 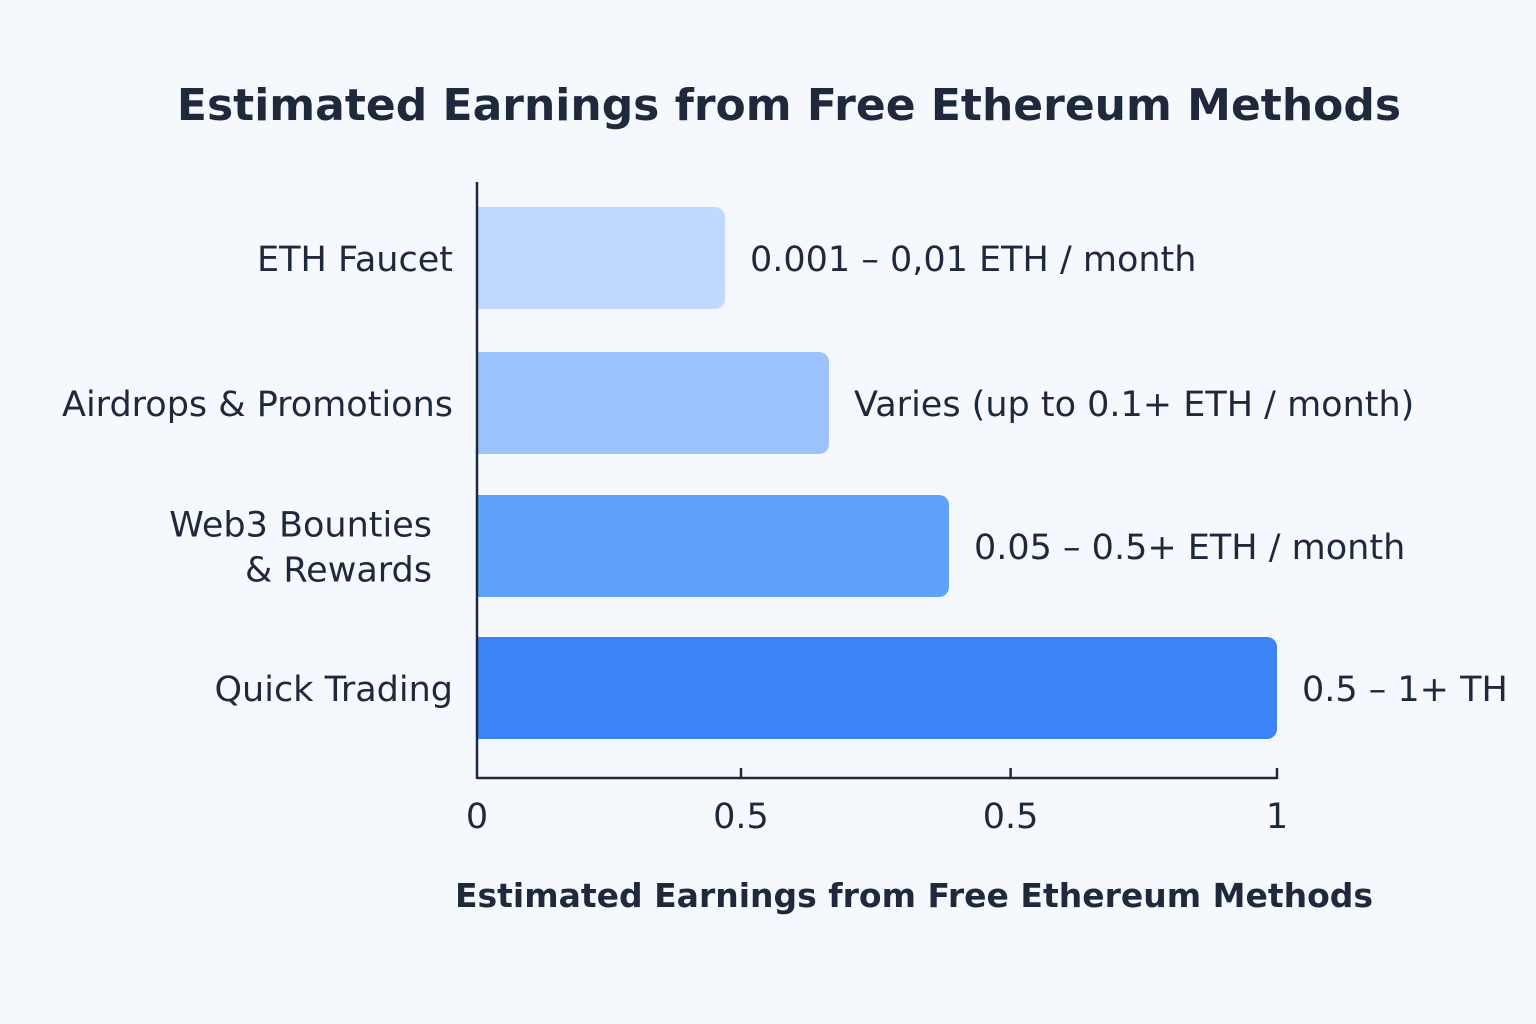 What do you see at coordinates (477, 817) in the screenshot?
I see `x-tick-label-1: 0` at bounding box center [477, 817].